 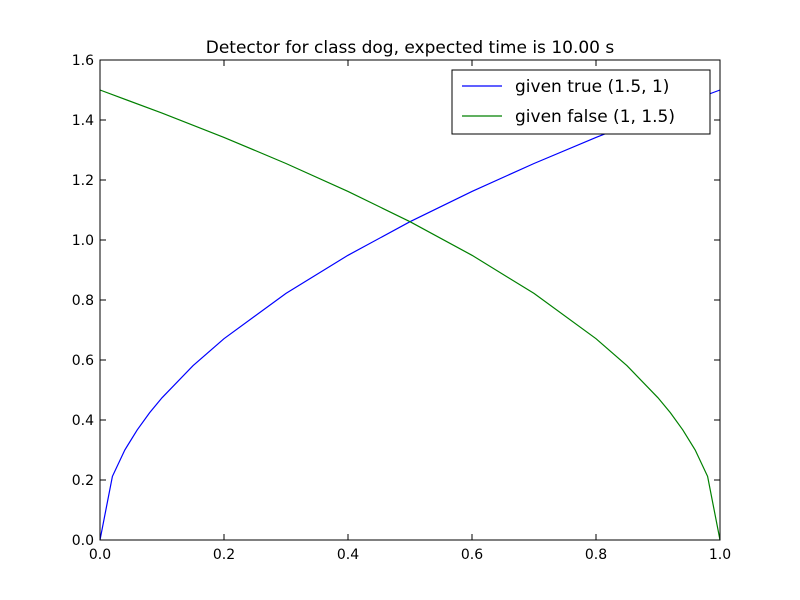 What do you see at coordinates (224, 555) in the screenshot?
I see `x-tick-label: 0.2` at bounding box center [224, 555].